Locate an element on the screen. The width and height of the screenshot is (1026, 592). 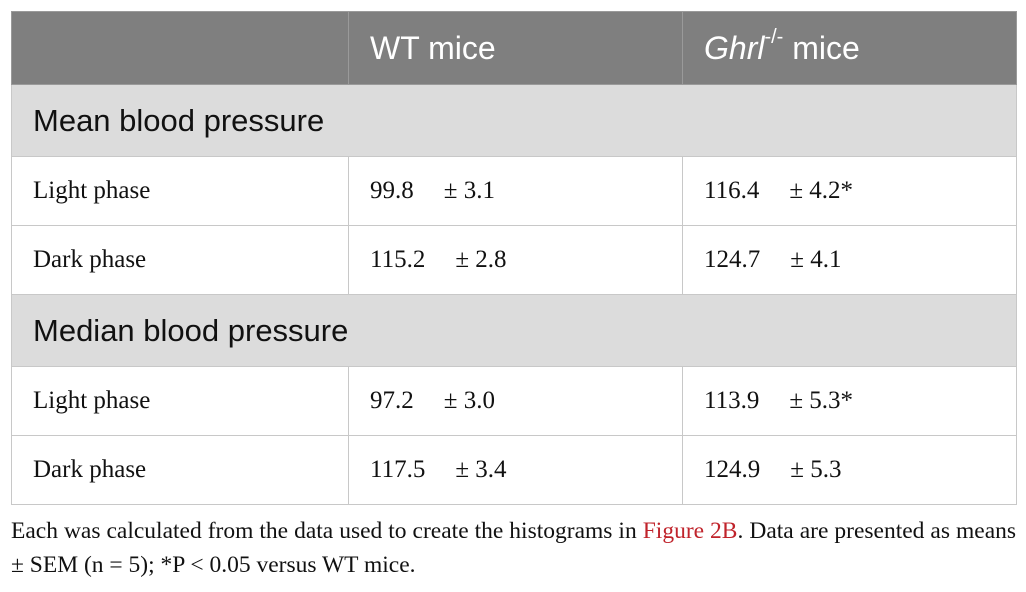
section-row: Mean blood pressure is located at coordinates (514, 120).